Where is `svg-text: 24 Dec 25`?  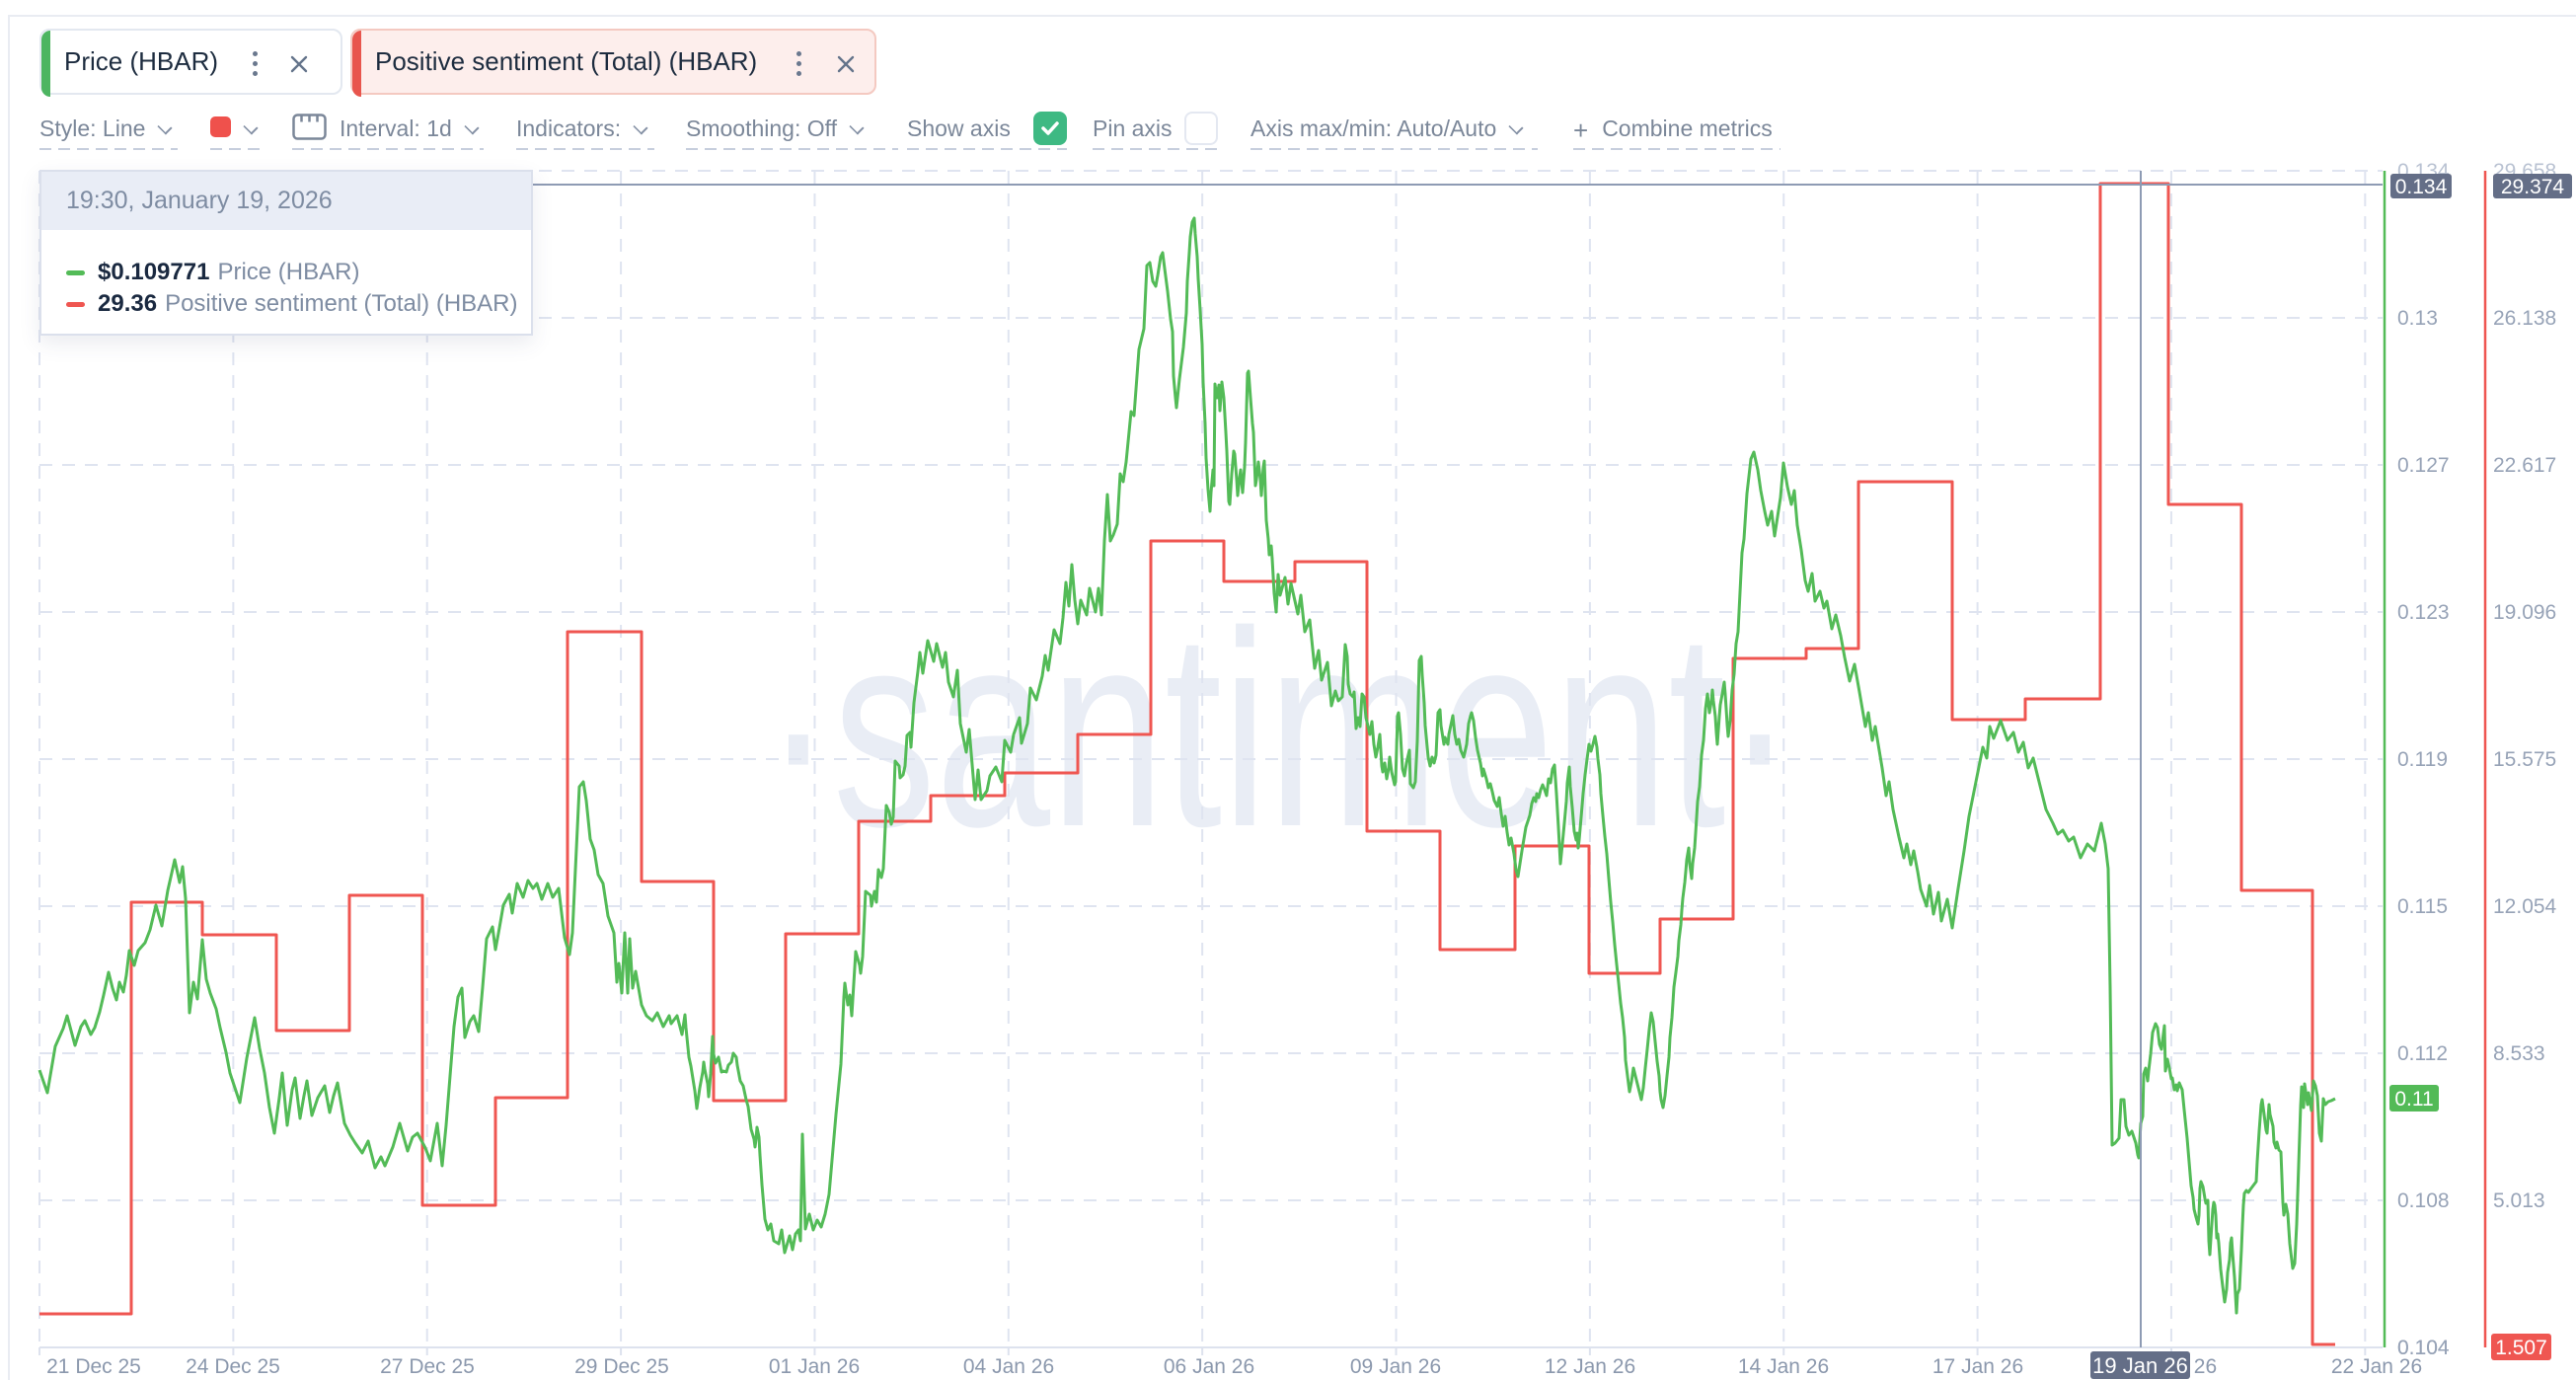
svg-text: 24 Dec 25 is located at coordinates (233, 1366).